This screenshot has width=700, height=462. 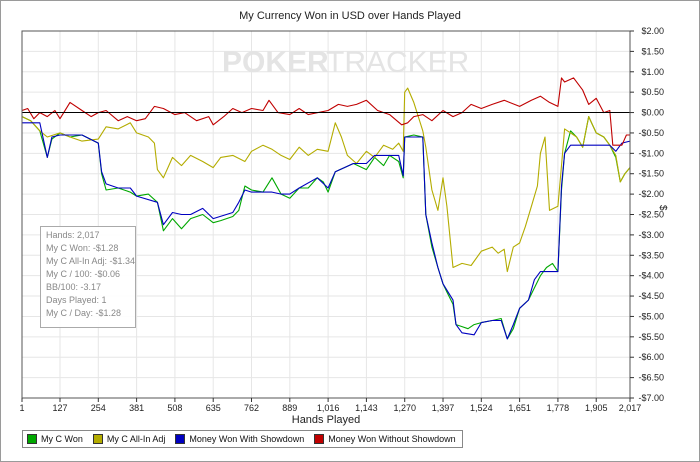 What do you see at coordinates (481, 408) in the screenshot?
I see `x-tick-label: 1,524` at bounding box center [481, 408].